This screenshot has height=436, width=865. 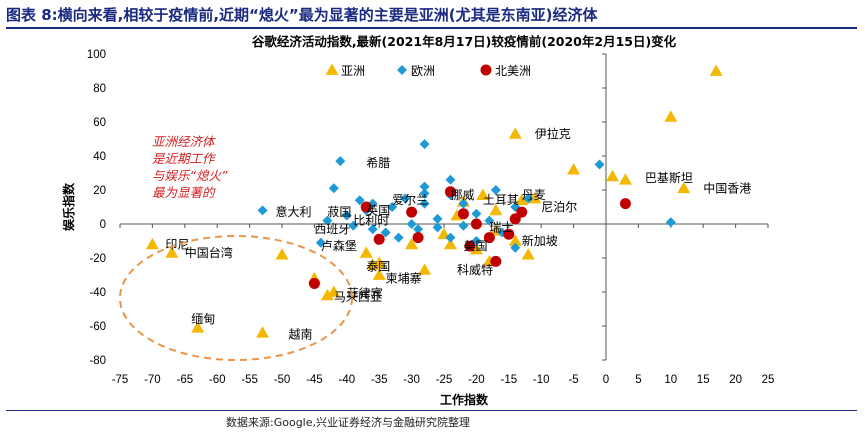 I want to click on point-label: 菽国, so click(x=339, y=212).